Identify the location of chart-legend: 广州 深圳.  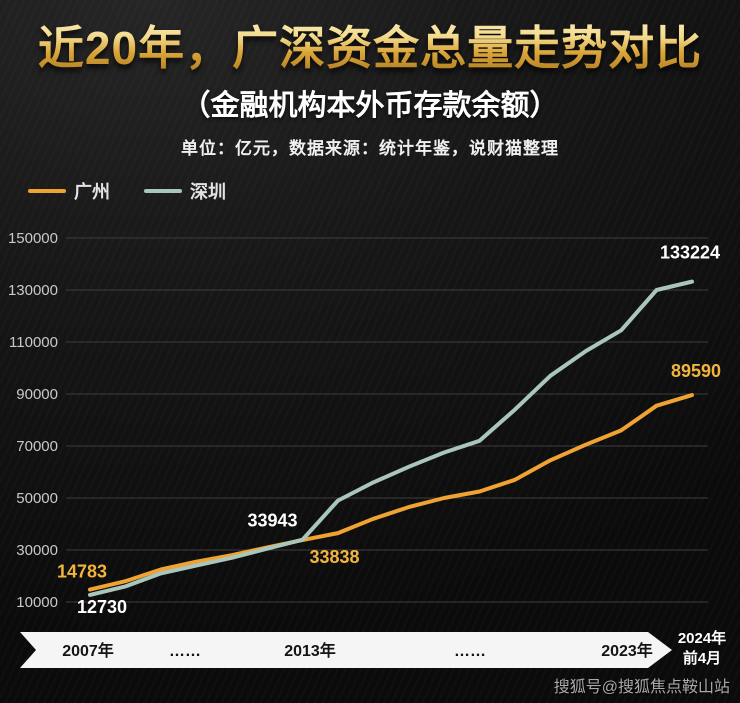
(127, 191).